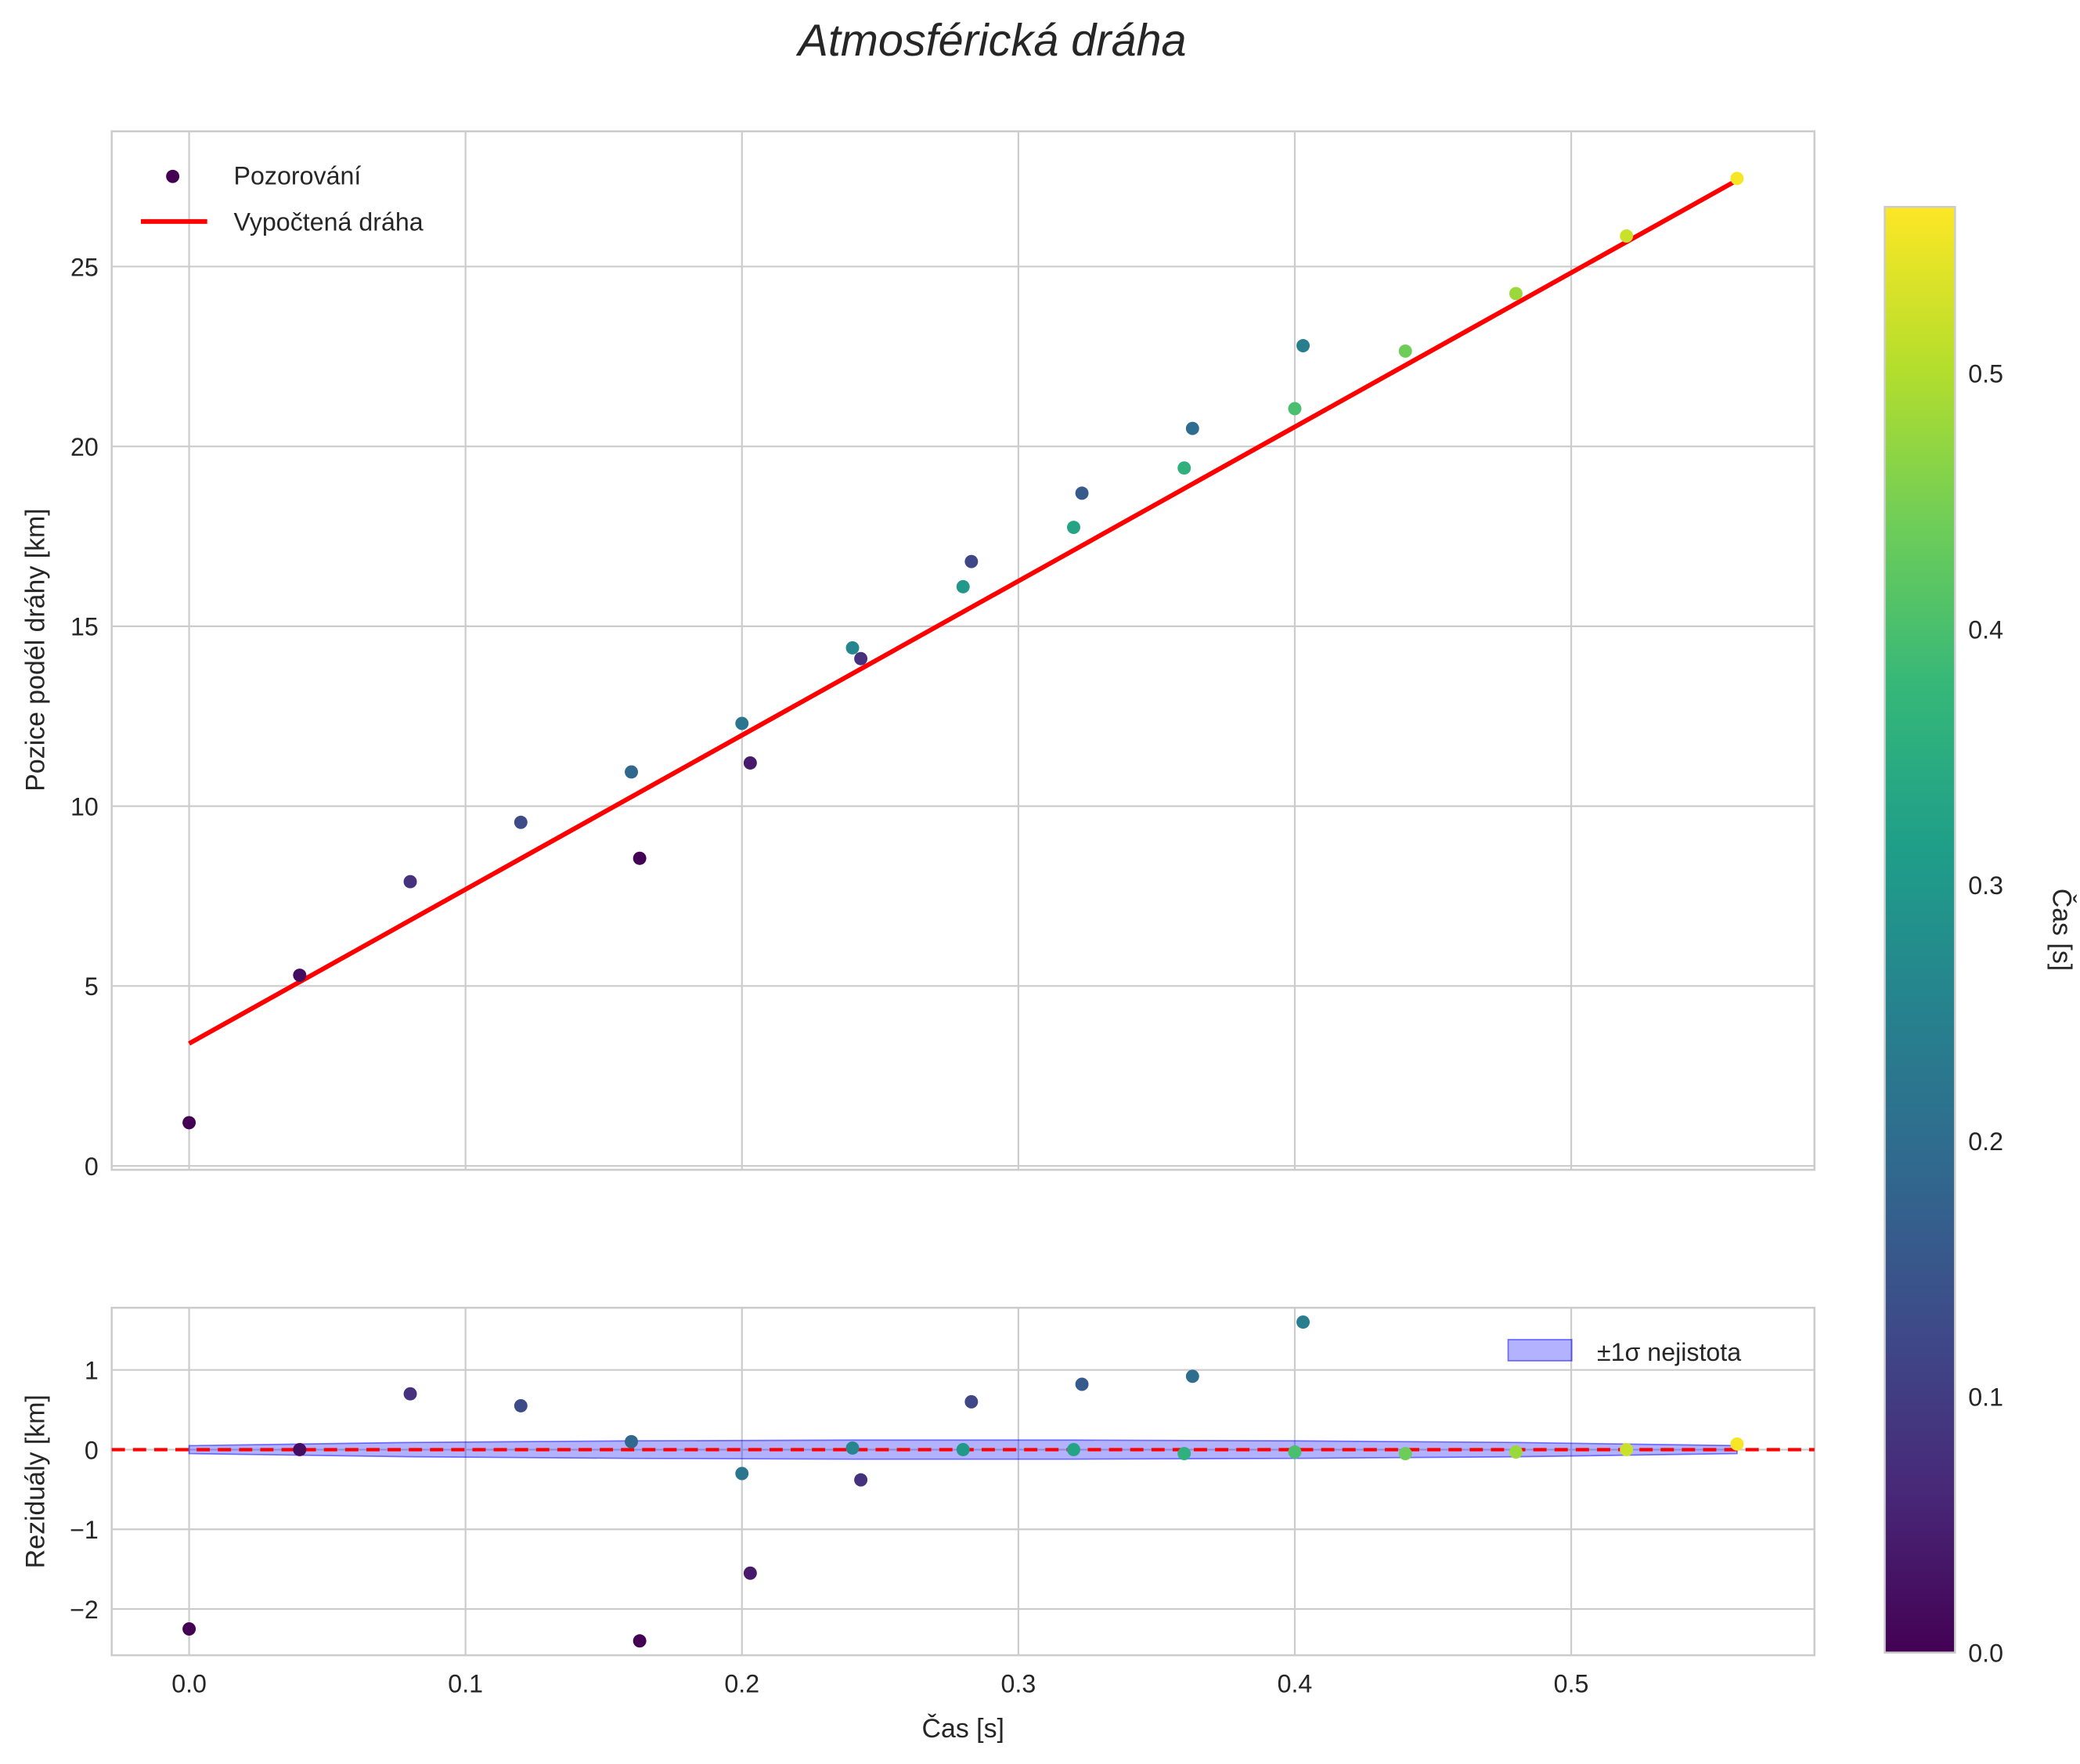 The width and height of the screenshot is (2080, 1764). I want to click on colorbar-tick-label: 0.2, so click(1985, 1141).